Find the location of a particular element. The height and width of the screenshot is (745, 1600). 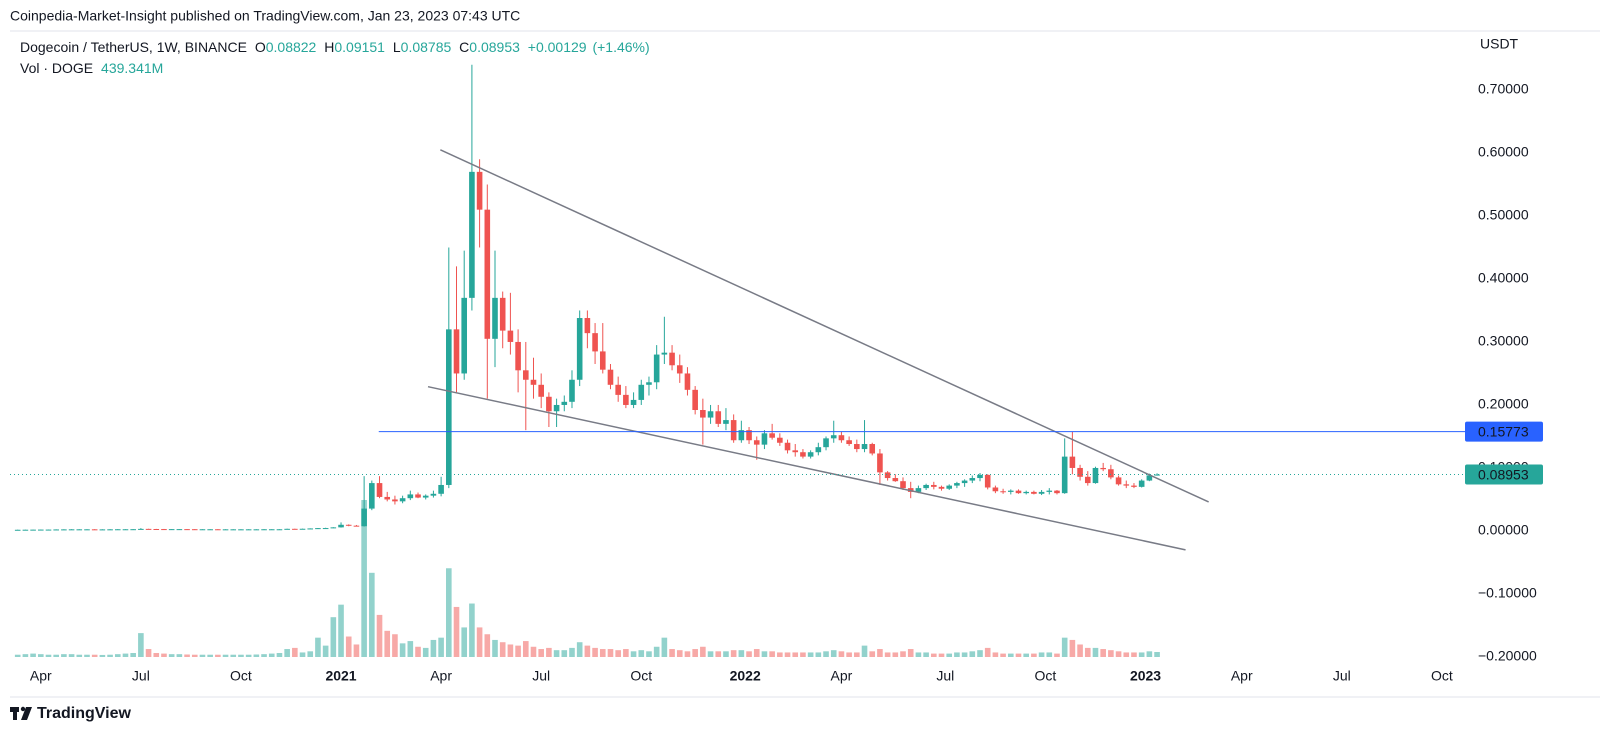

ohlc-value: 0.08953 is located at coordinates (494, 47).